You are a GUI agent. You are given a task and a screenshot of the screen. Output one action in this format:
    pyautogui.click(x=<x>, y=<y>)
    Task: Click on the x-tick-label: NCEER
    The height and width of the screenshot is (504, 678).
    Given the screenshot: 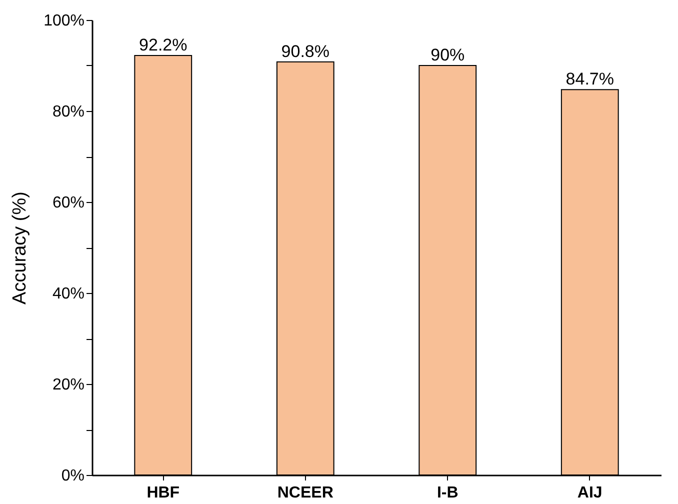 What is the action you would take?
    pyautogui.click(x=305, y=493)
    